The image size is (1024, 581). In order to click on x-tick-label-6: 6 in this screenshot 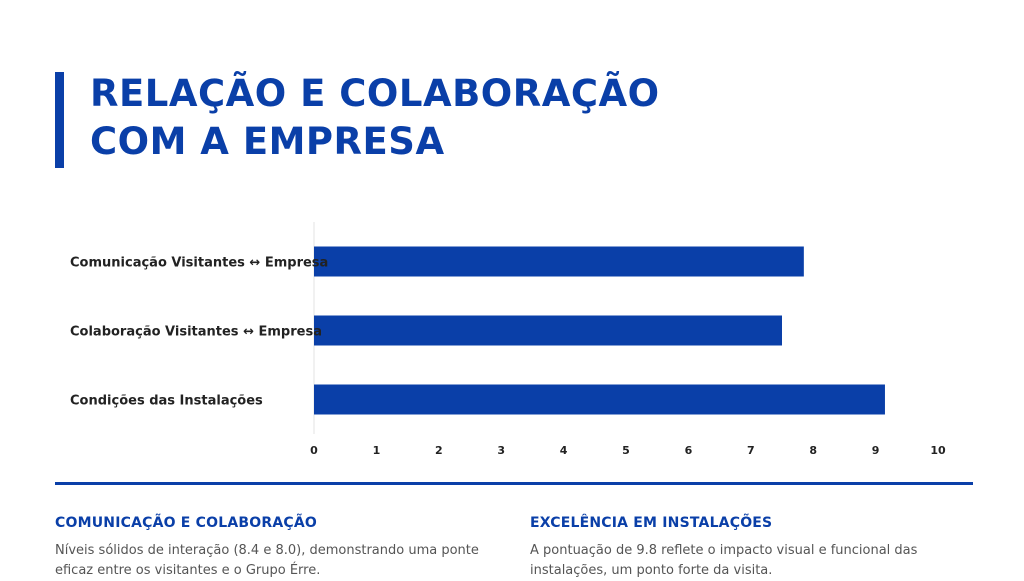, I will do `click(689, 450)`.